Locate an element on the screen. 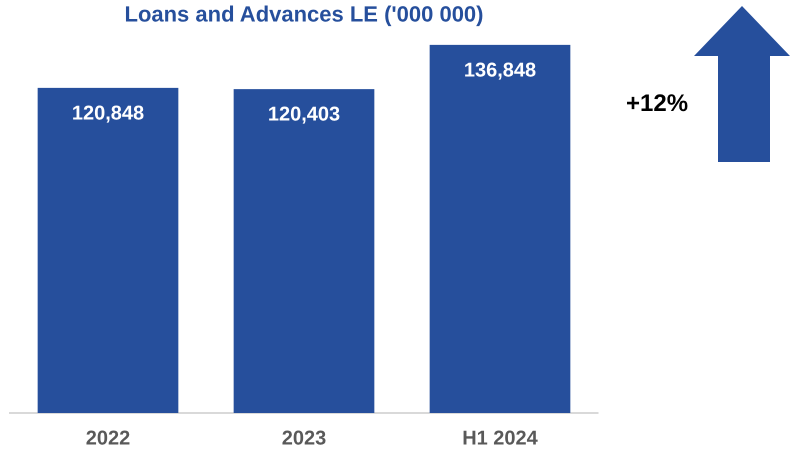 Image resolution: width=790 pixels, height=469 pixels. x-tick-label: 2023 is located at coordinates (304, 439).